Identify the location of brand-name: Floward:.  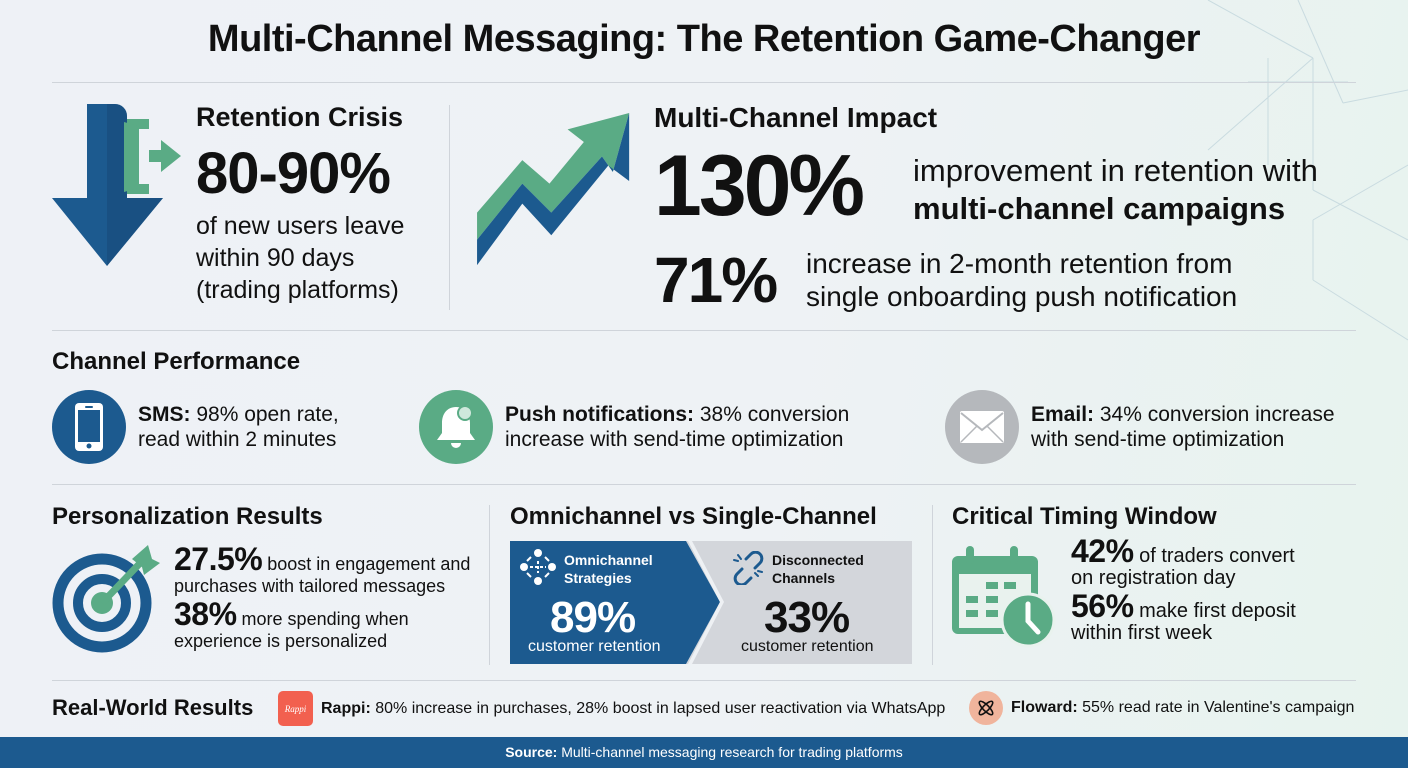
(1044, 707).